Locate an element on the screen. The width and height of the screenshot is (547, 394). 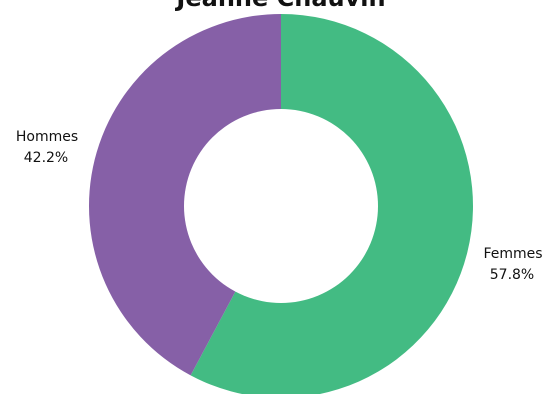
slice-value-femmes: 57.8% is located at coordinates (512, 275).